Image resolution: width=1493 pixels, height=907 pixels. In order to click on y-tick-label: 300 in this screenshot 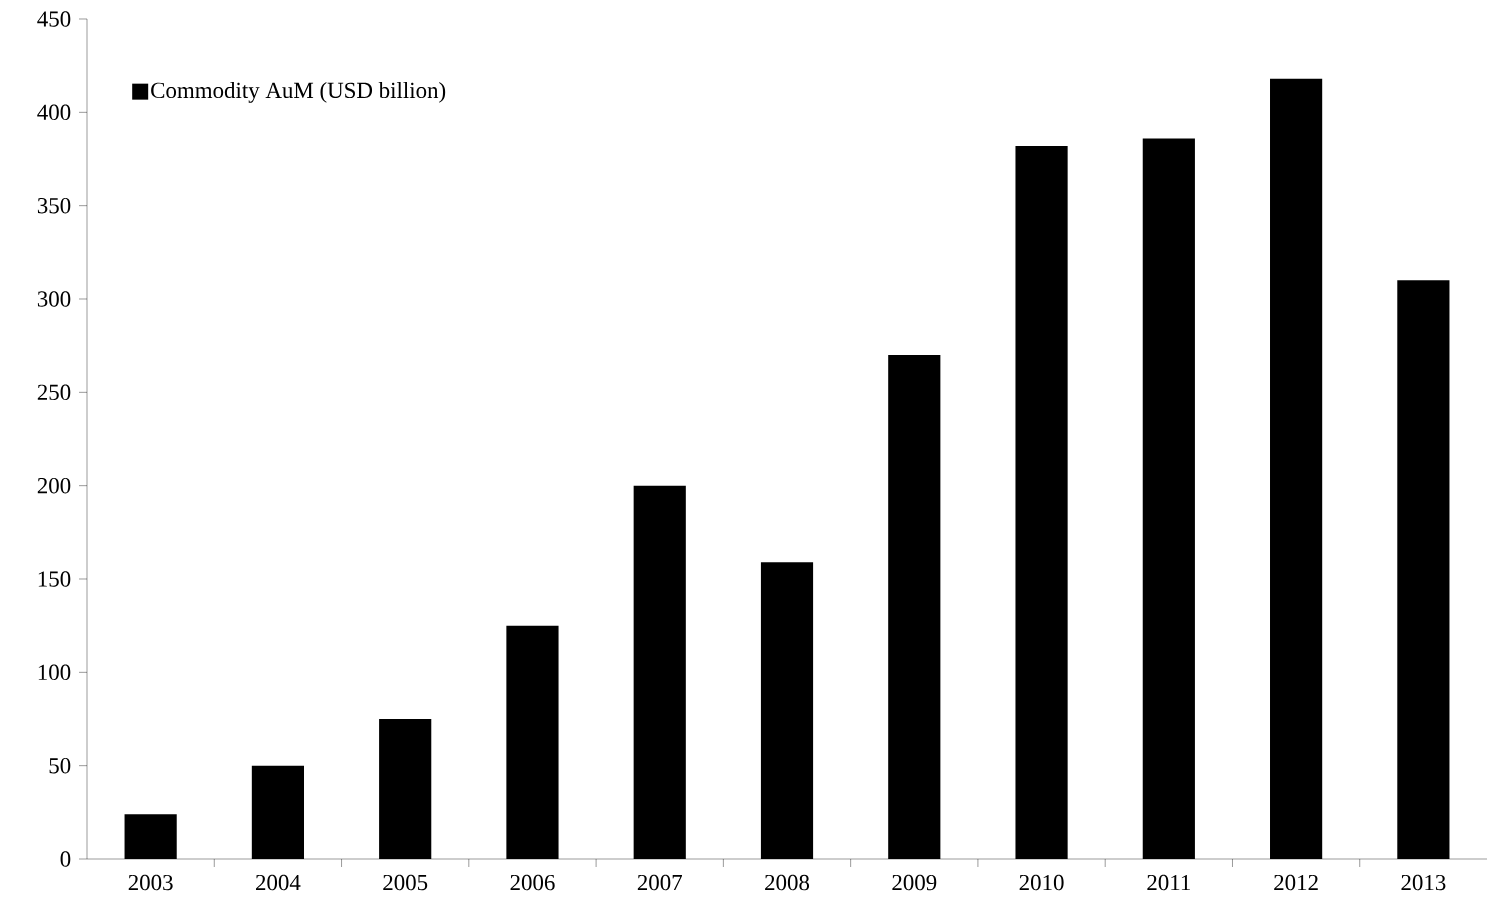, I will do `click(54, 299)`.